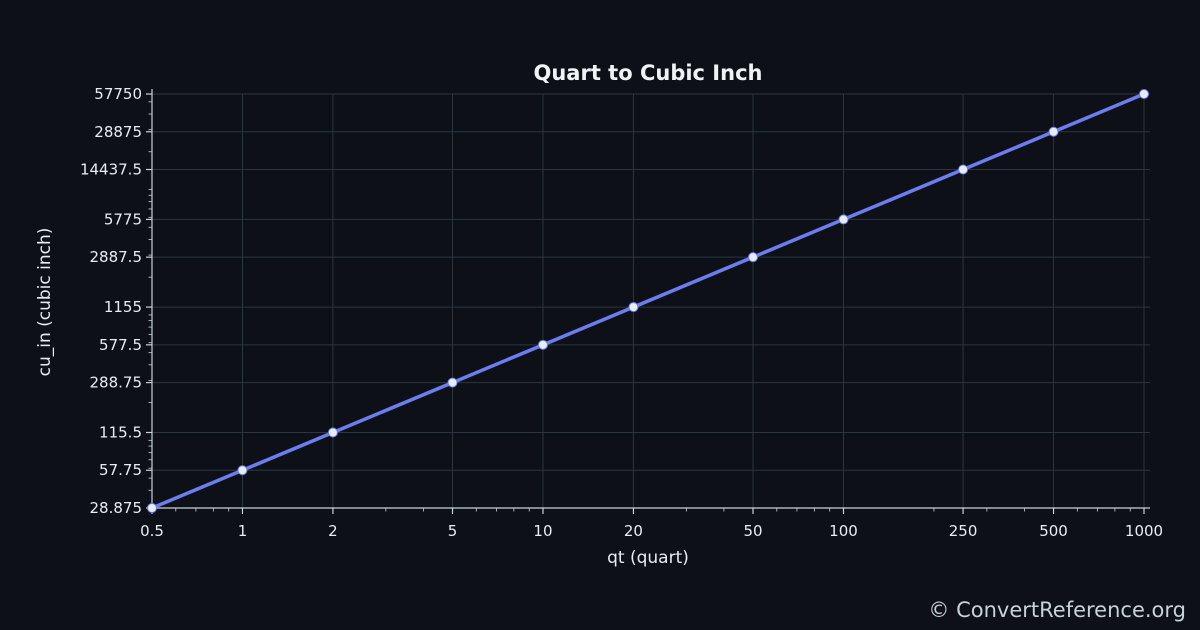  Describe the element at coordinates (1053, 531) in the screenshot. I see `x-tick-label: 500` at that location.